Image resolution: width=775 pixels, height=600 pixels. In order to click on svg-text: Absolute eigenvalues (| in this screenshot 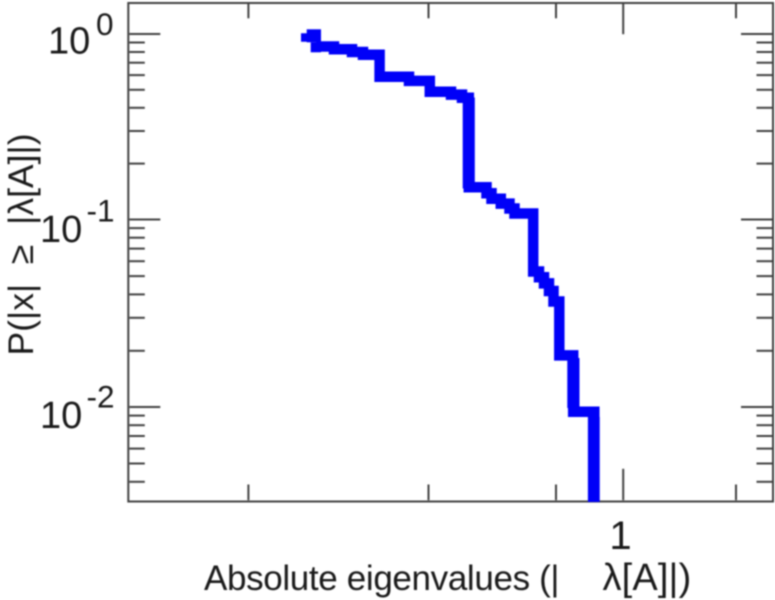, I will do `click(381, 578)`.